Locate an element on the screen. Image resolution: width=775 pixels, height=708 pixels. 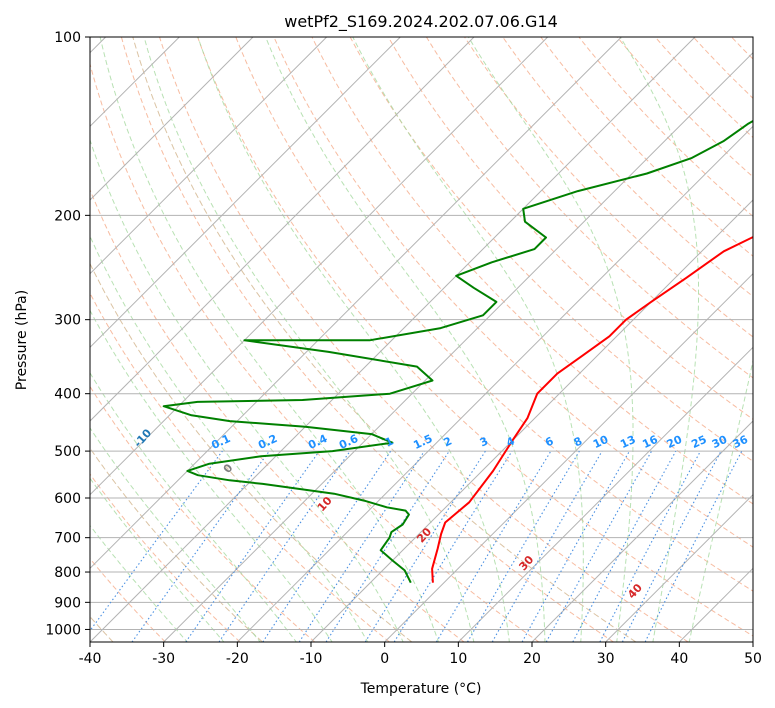
x-tick-label: -40 is located at coordinates (90, 659).